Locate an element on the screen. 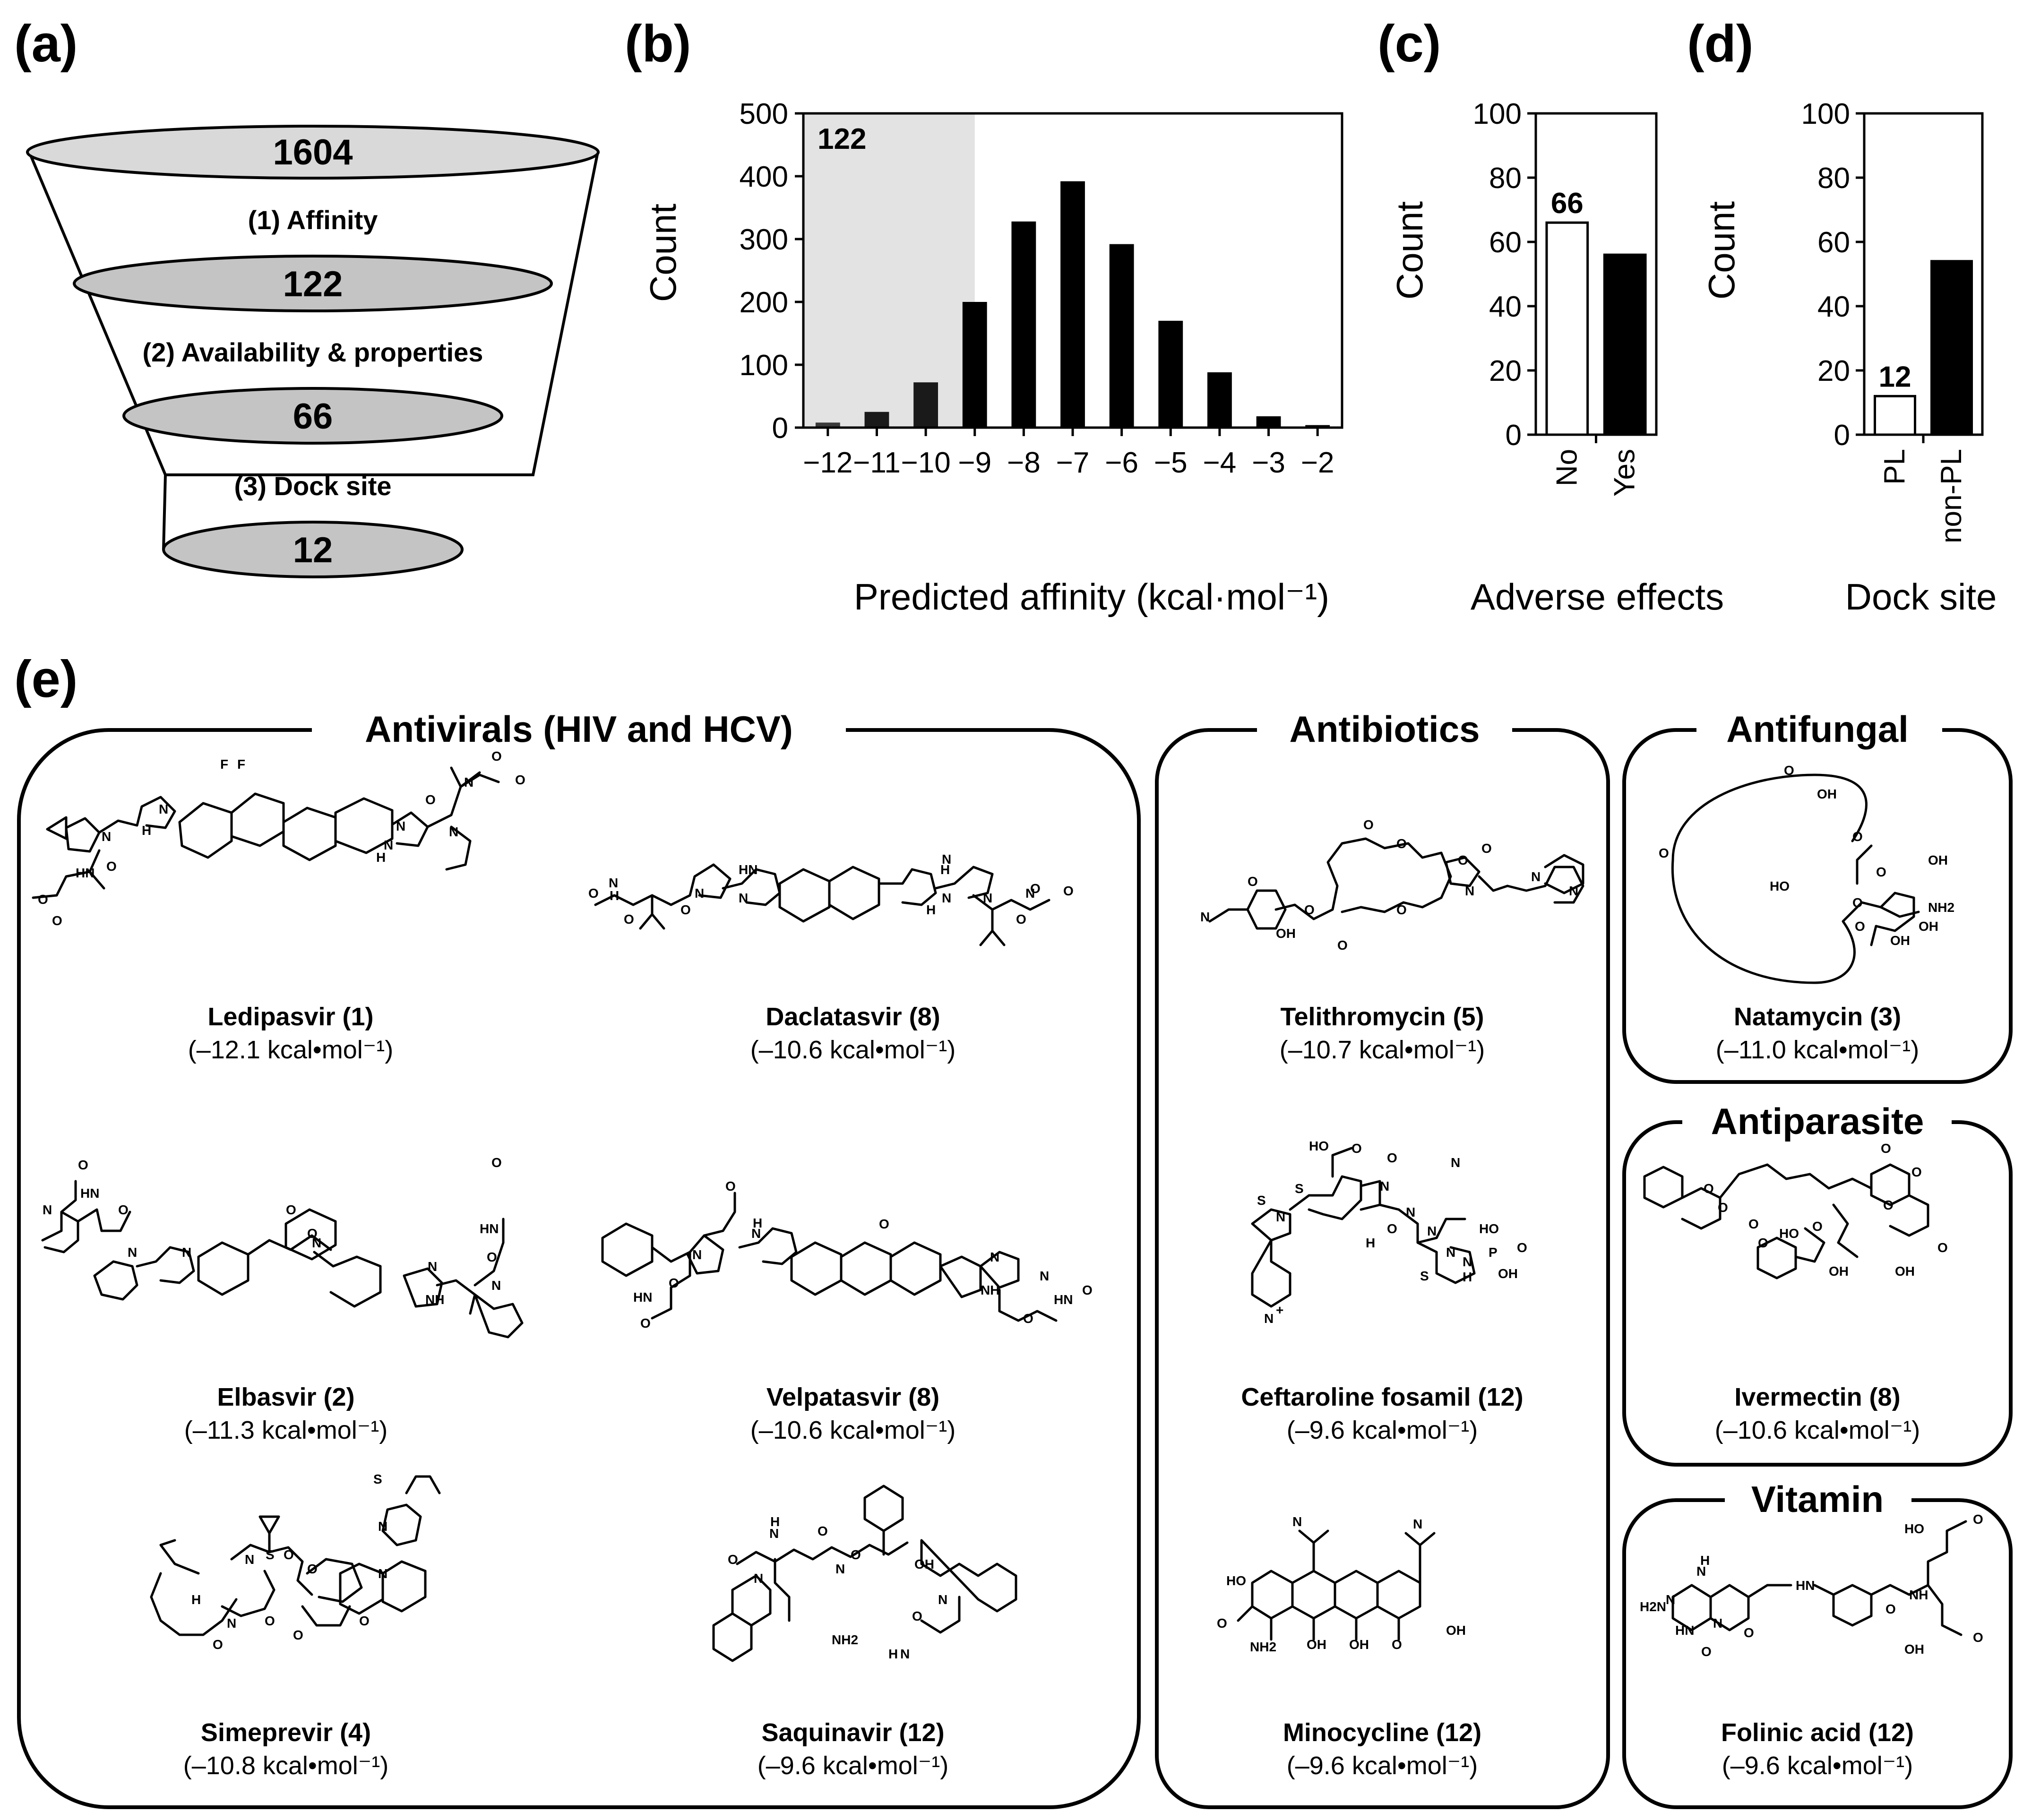 This screenshot has height=1820, width=2023. group-title-antibiotics: Antibiotics is located at coordinates (1385, 729).